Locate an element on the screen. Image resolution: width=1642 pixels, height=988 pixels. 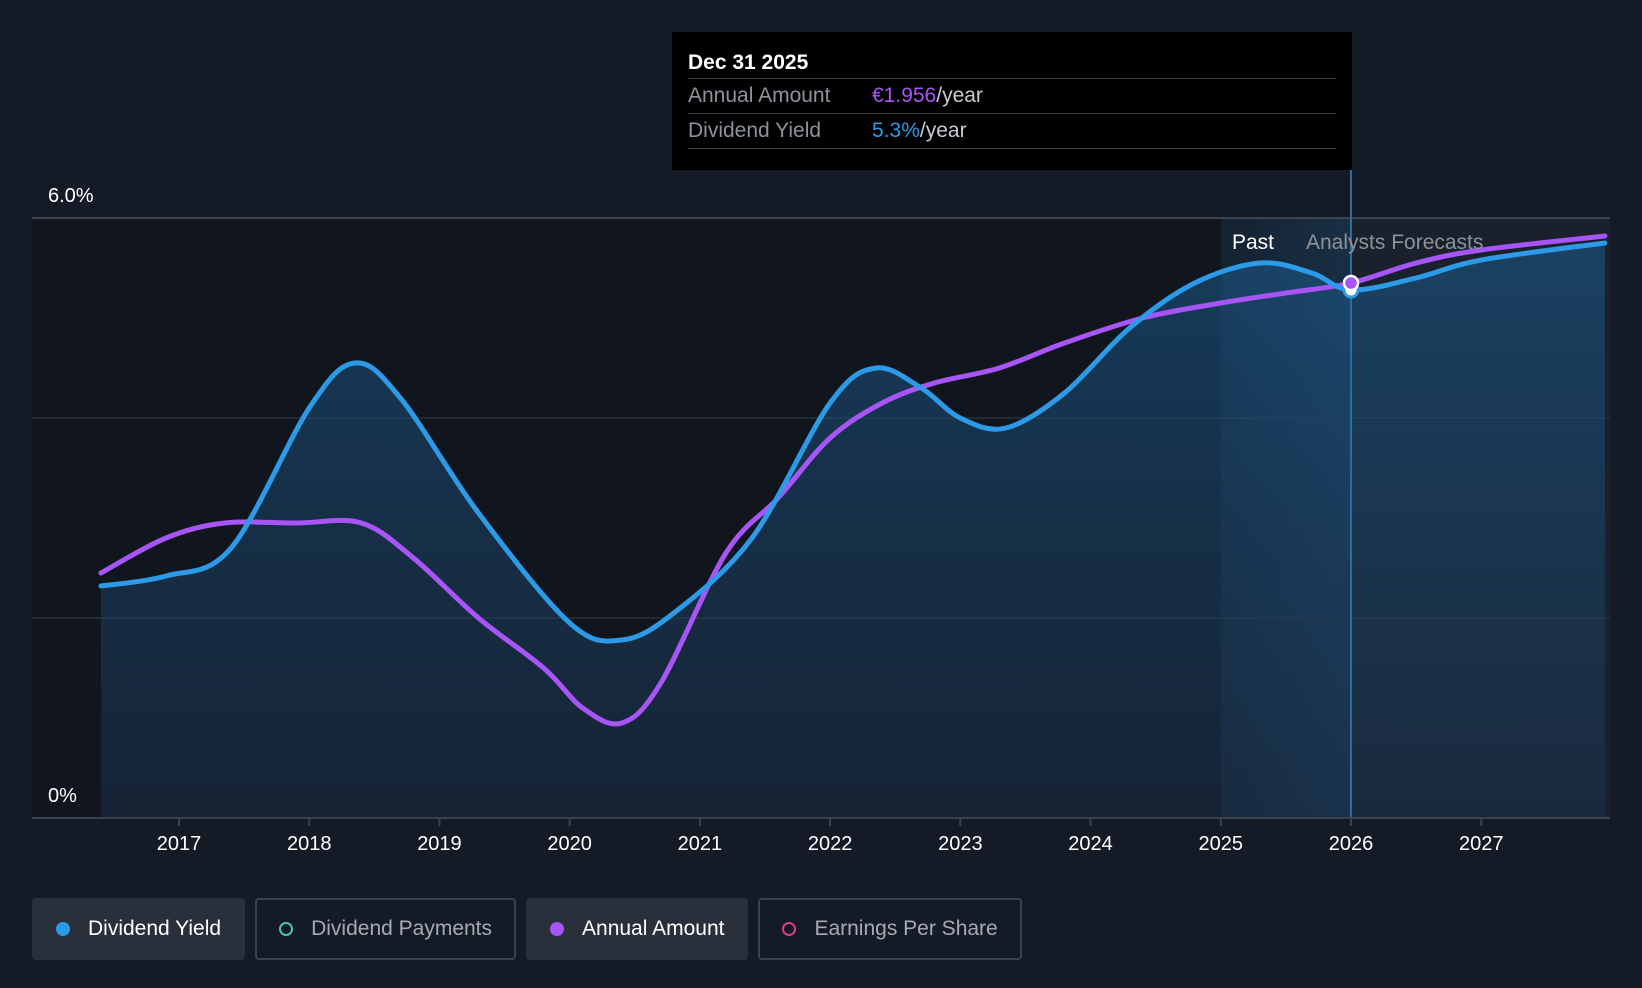
legend-annual-amount-label: Annual Amount is located at coordinates (653, 928).